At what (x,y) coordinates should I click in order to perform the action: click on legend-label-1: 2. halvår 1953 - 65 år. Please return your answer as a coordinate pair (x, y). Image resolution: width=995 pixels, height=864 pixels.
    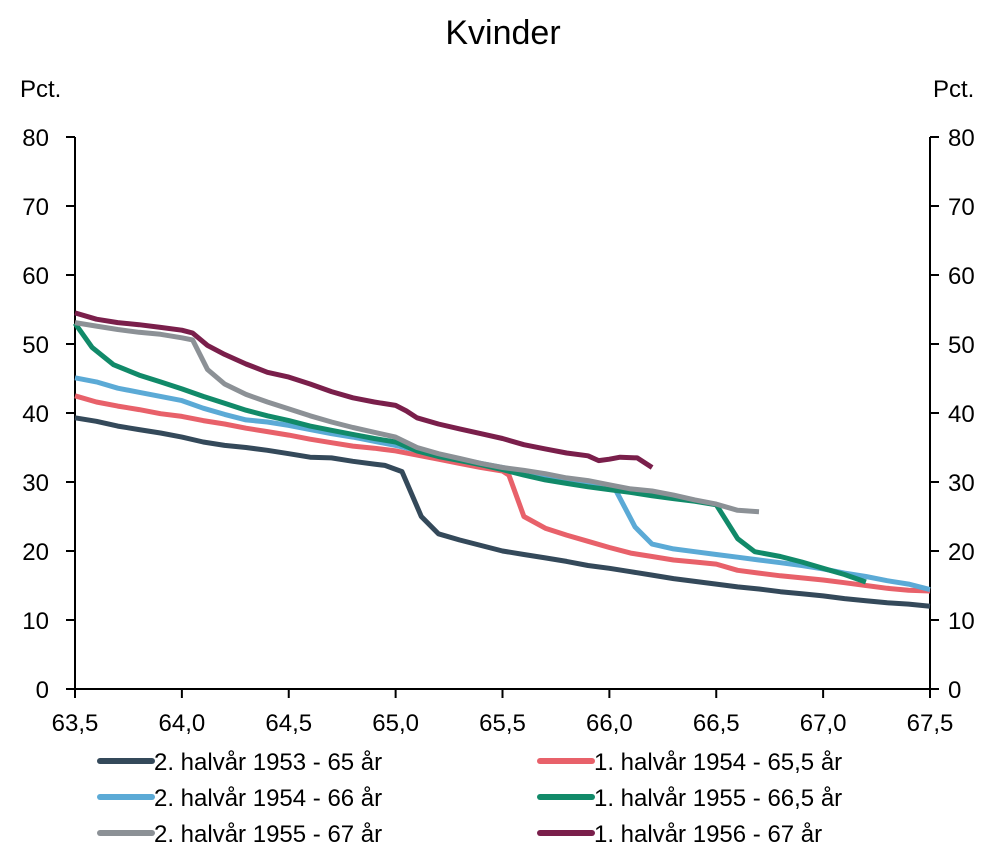
    Looking at the image, I should click on (268, 762).